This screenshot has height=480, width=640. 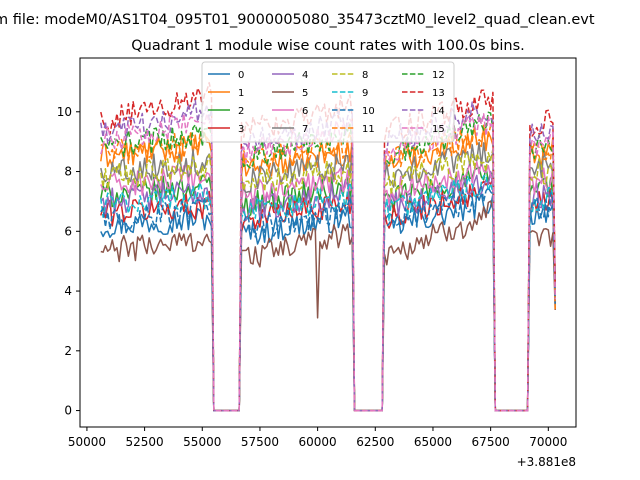 What do you see at coordinates (305, 111) in the screenshot?
I see `legend-label-6: 6` at bounding box center [305, 111].